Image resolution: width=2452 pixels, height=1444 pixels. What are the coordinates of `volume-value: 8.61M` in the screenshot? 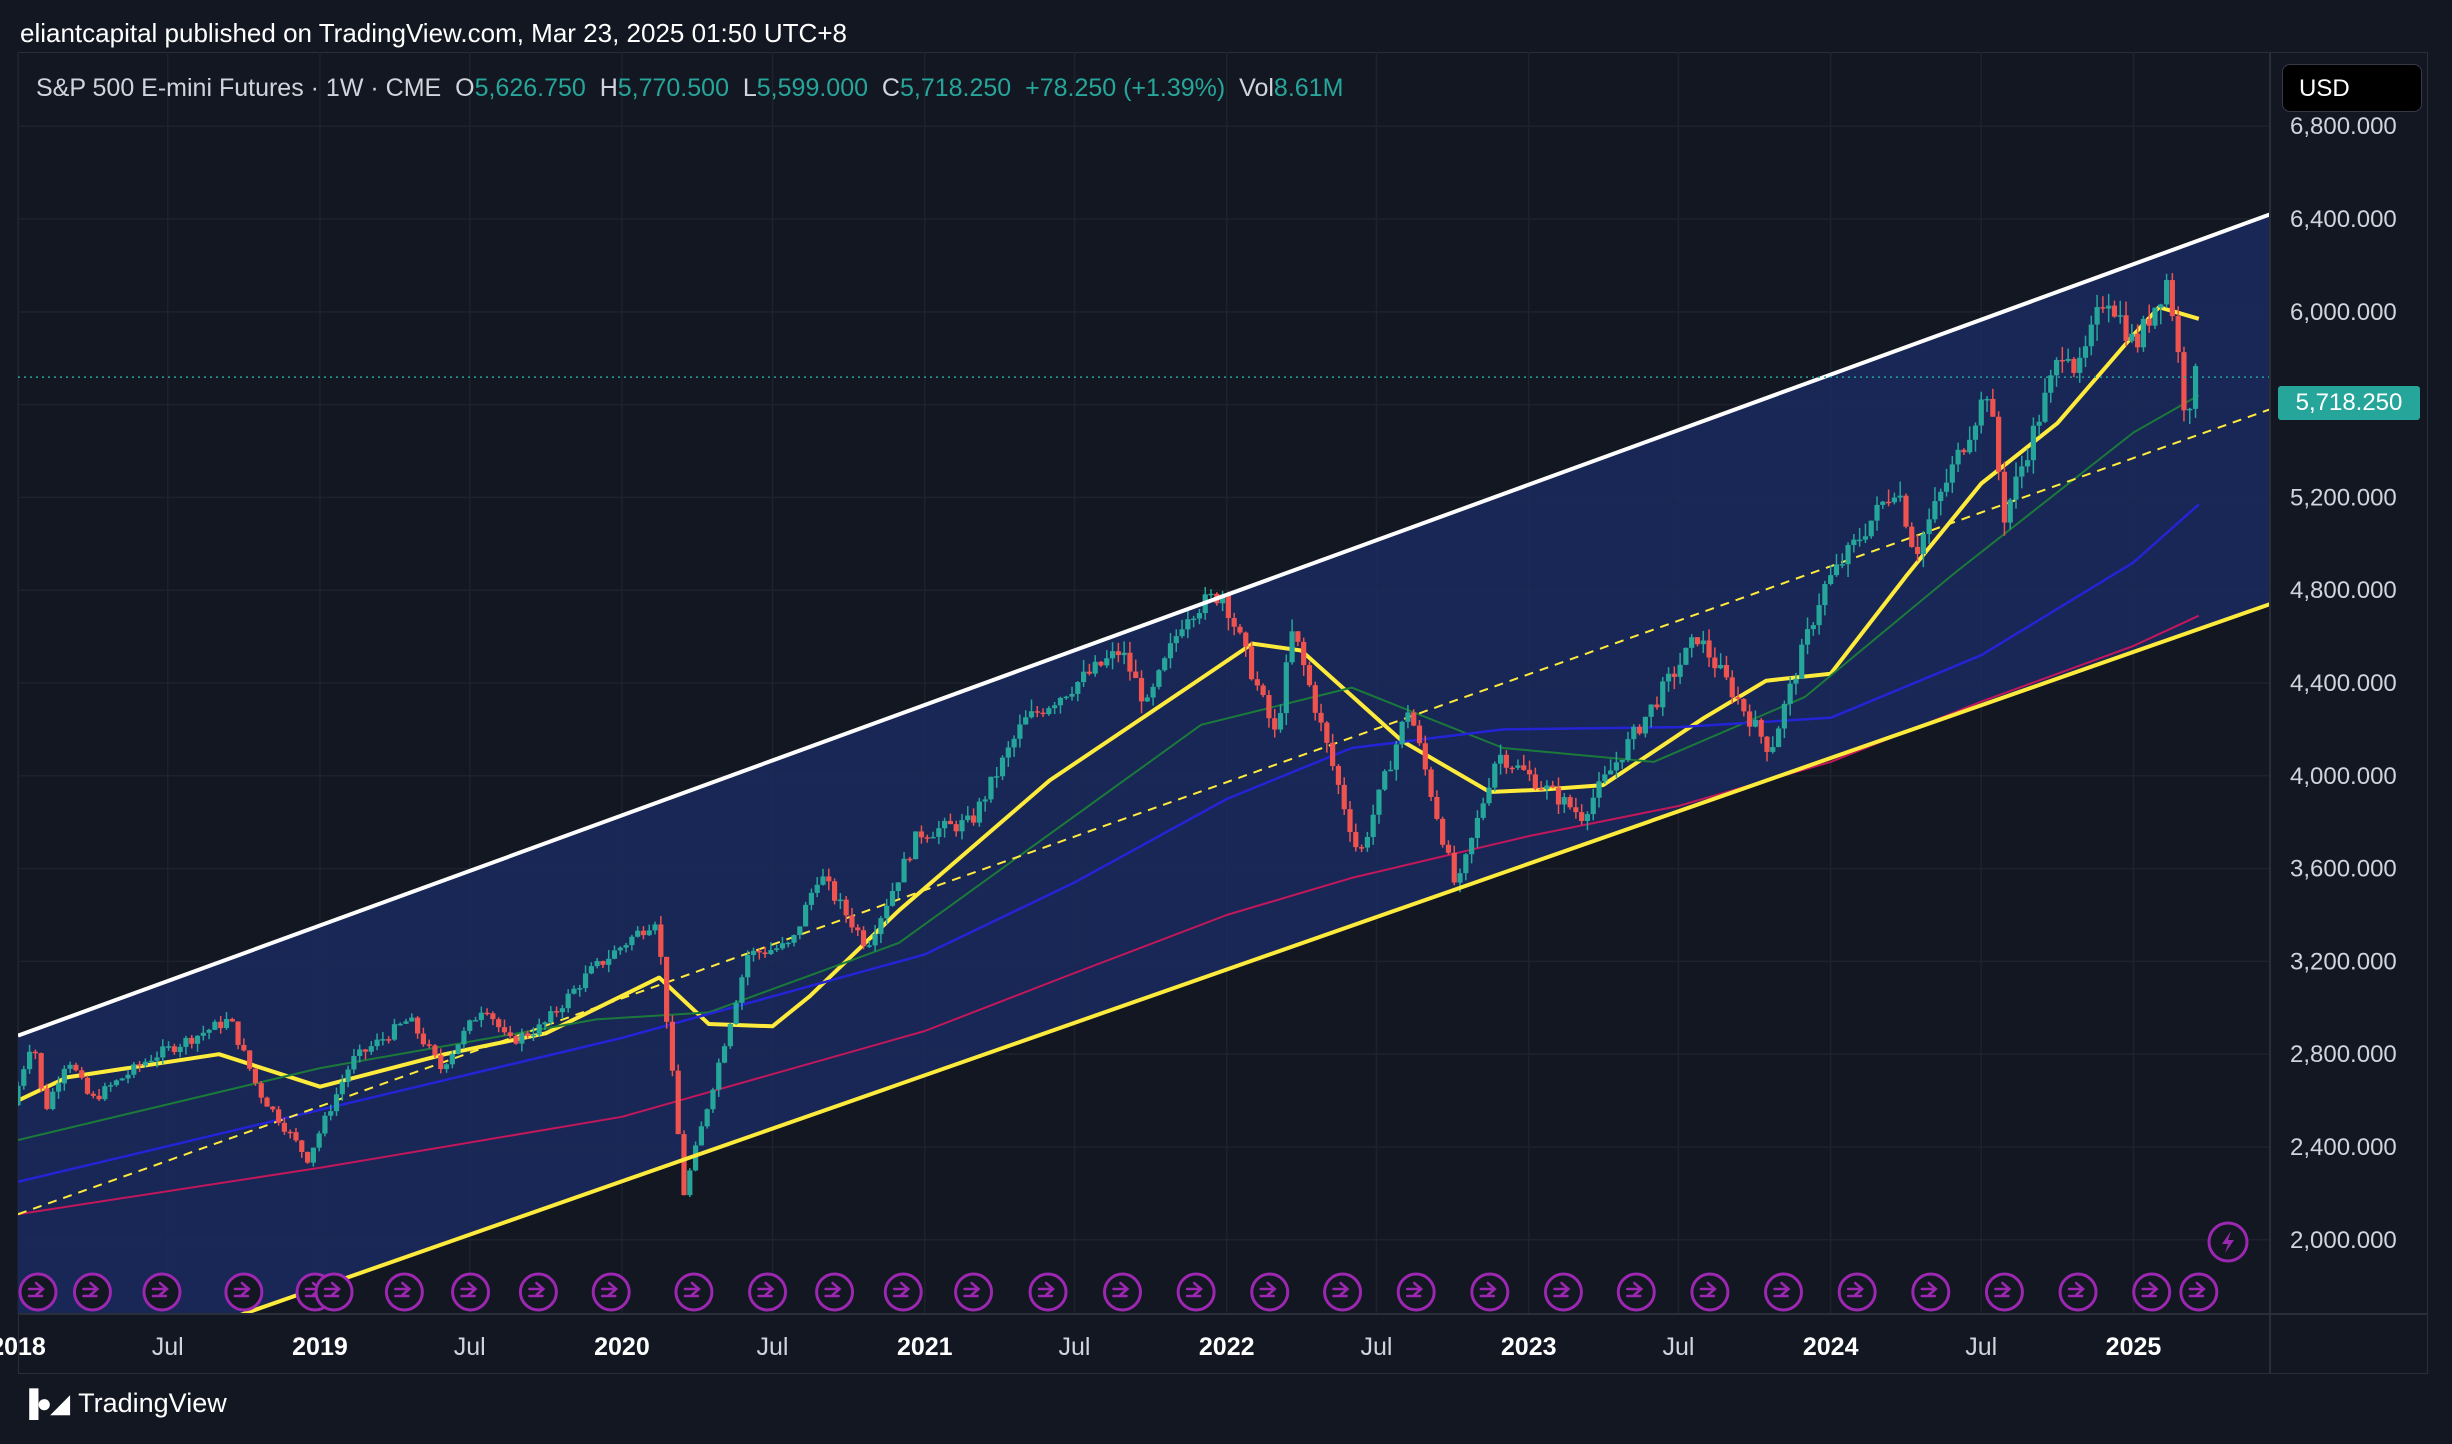 It's located at (1308, 88).